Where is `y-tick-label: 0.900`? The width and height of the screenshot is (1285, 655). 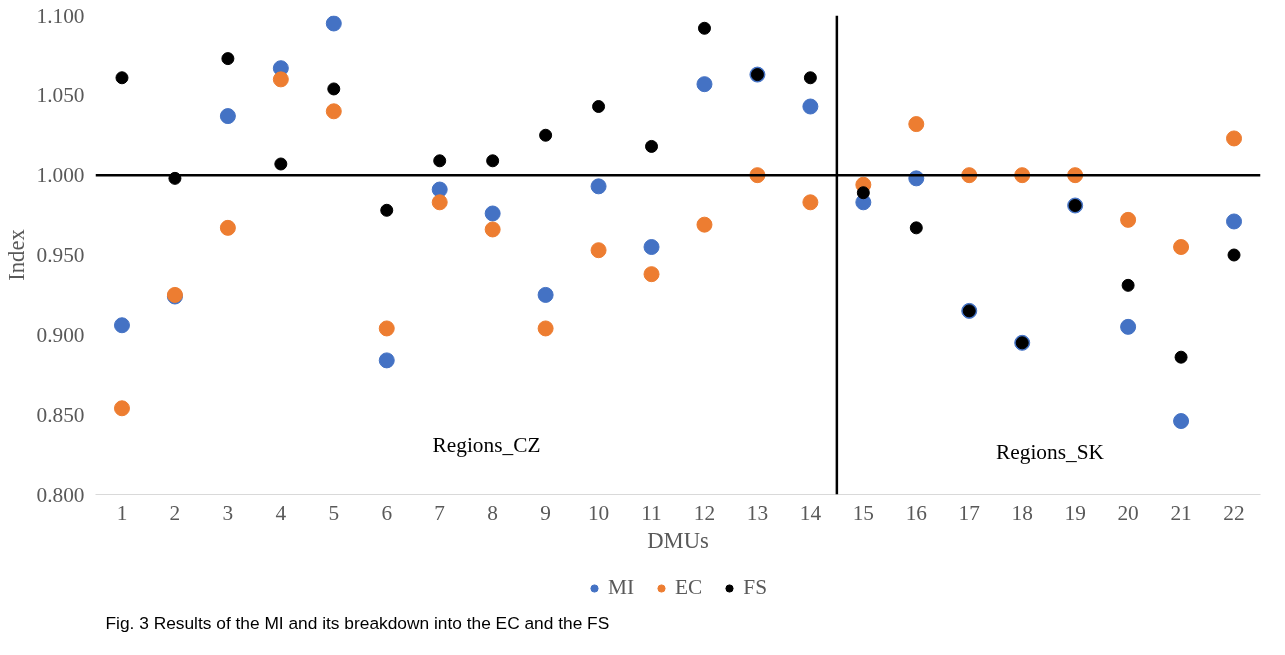
y-tick-label: 0.900 is located at coordinates (60, 334).